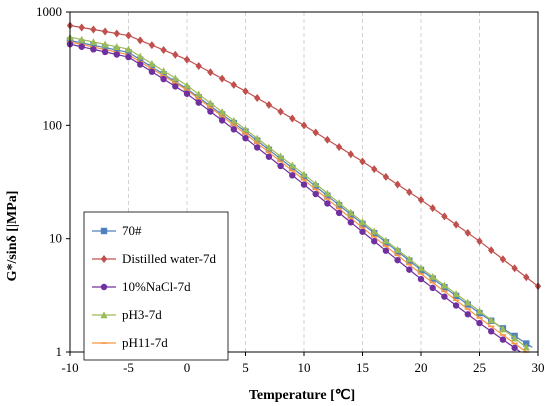 The height and width of the screenshot is (406, 550). What do you see at coordinates (55, 238) in the screenshot?
I see `y-tick-label: 10` at bounding box center [55, 238].